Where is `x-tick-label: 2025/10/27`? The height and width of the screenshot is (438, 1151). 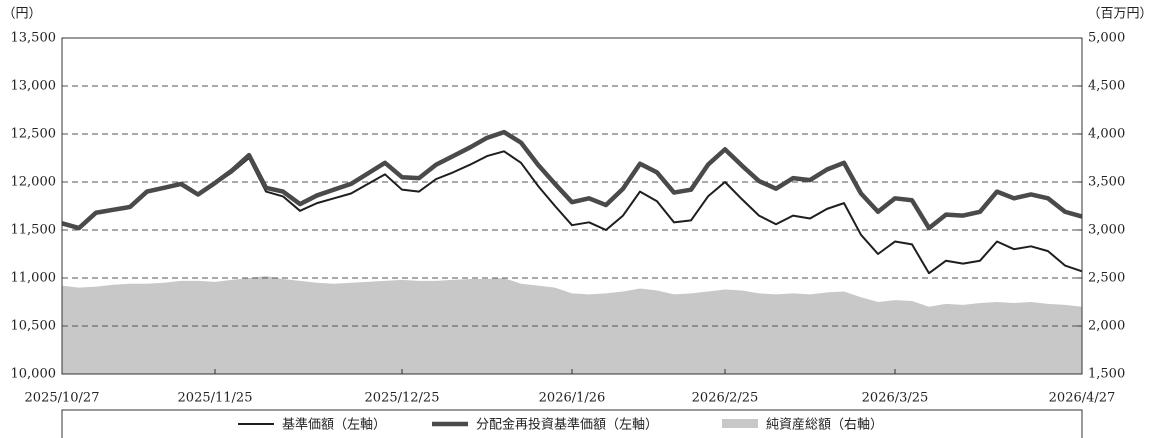 x-tick-label: 2025/10/27 is located at coordinates (62, 398).